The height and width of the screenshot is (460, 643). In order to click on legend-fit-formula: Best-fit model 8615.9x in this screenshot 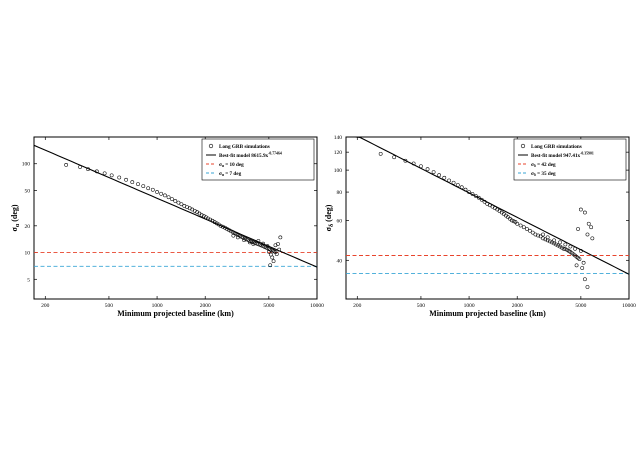, I will do `click(244, 156)`.